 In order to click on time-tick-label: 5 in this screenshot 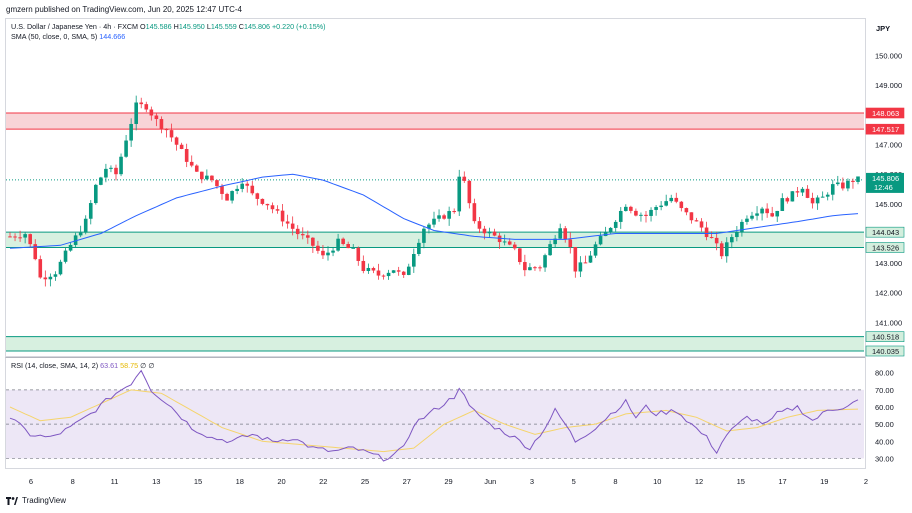, I will do `click(574, 481)`.